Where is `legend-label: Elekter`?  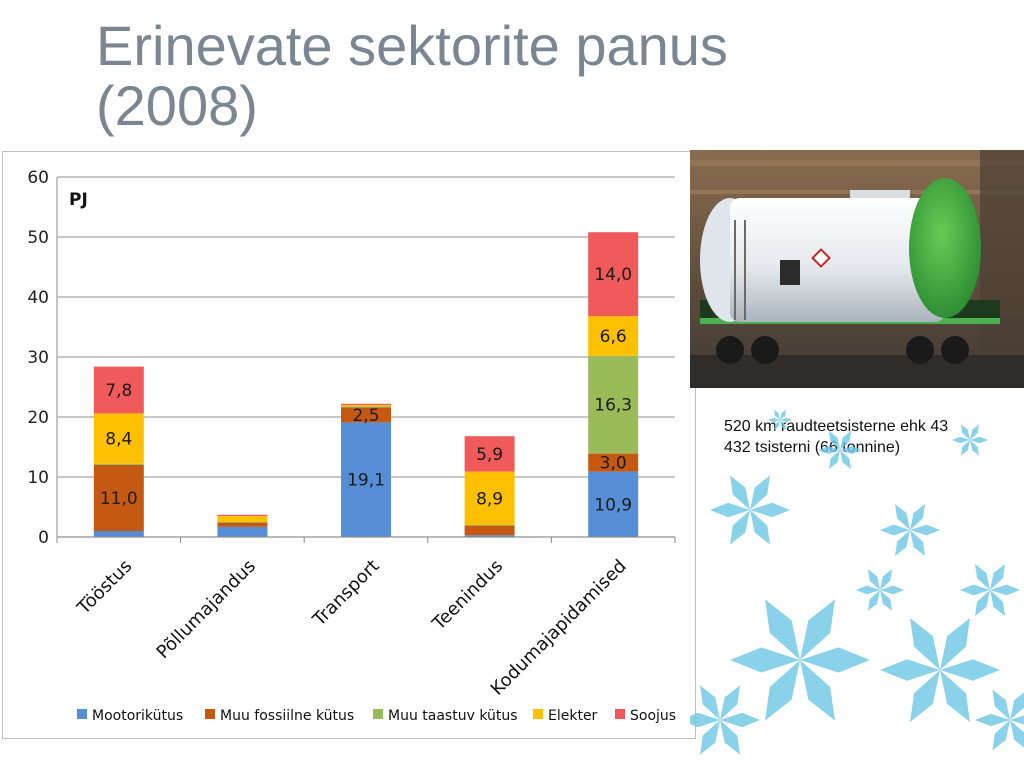 legend-label: Elekter is located at coordinates (573, 716).